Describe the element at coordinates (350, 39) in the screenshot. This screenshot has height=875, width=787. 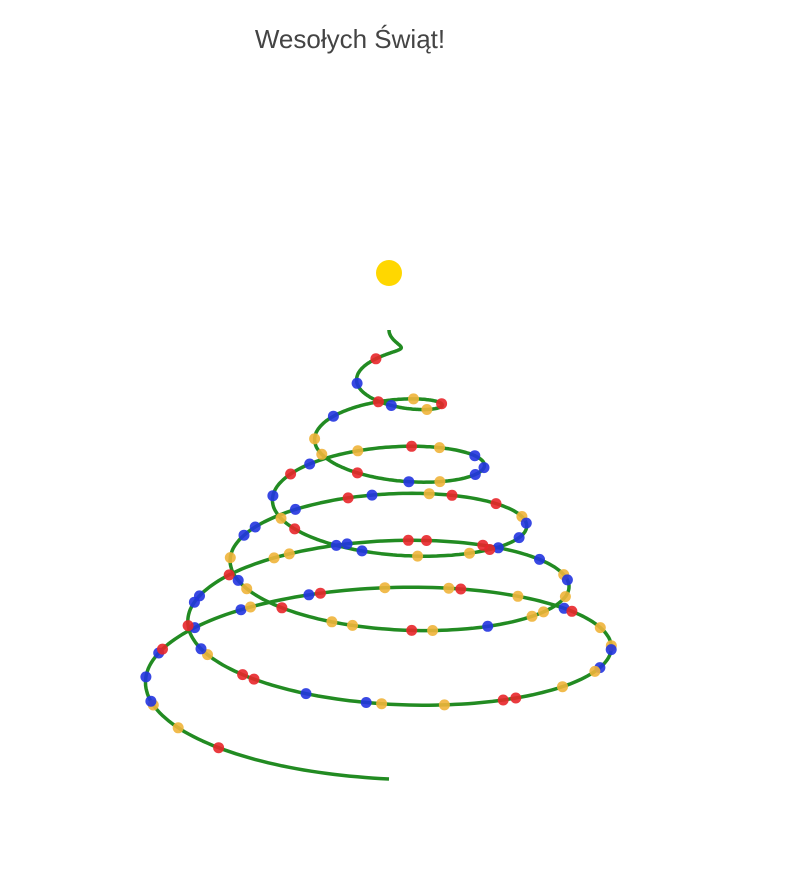
I see `chart-title: Wesołych Świąt!` at that location.